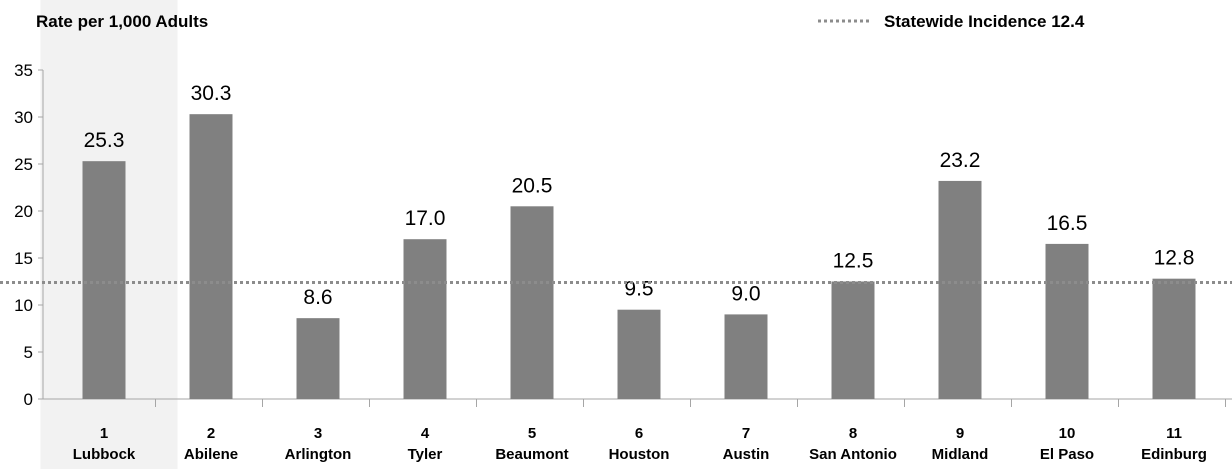 Image resolution: width=1232 pixels, height=474 pixels. I want to click on data-label: 17.0, so click(425, 218).